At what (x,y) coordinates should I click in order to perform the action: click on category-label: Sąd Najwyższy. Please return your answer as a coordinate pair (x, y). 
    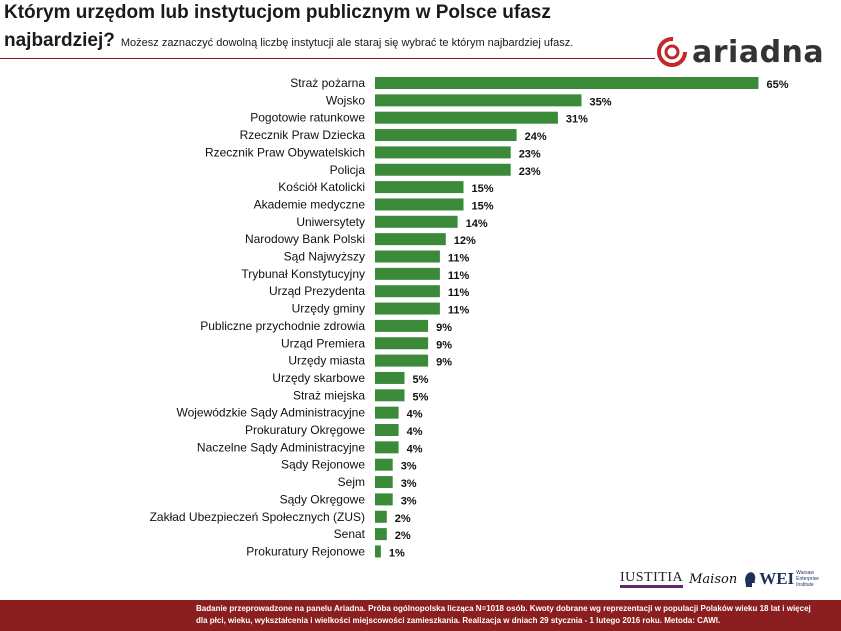
    Looking at the image, I should click on (324, 257).